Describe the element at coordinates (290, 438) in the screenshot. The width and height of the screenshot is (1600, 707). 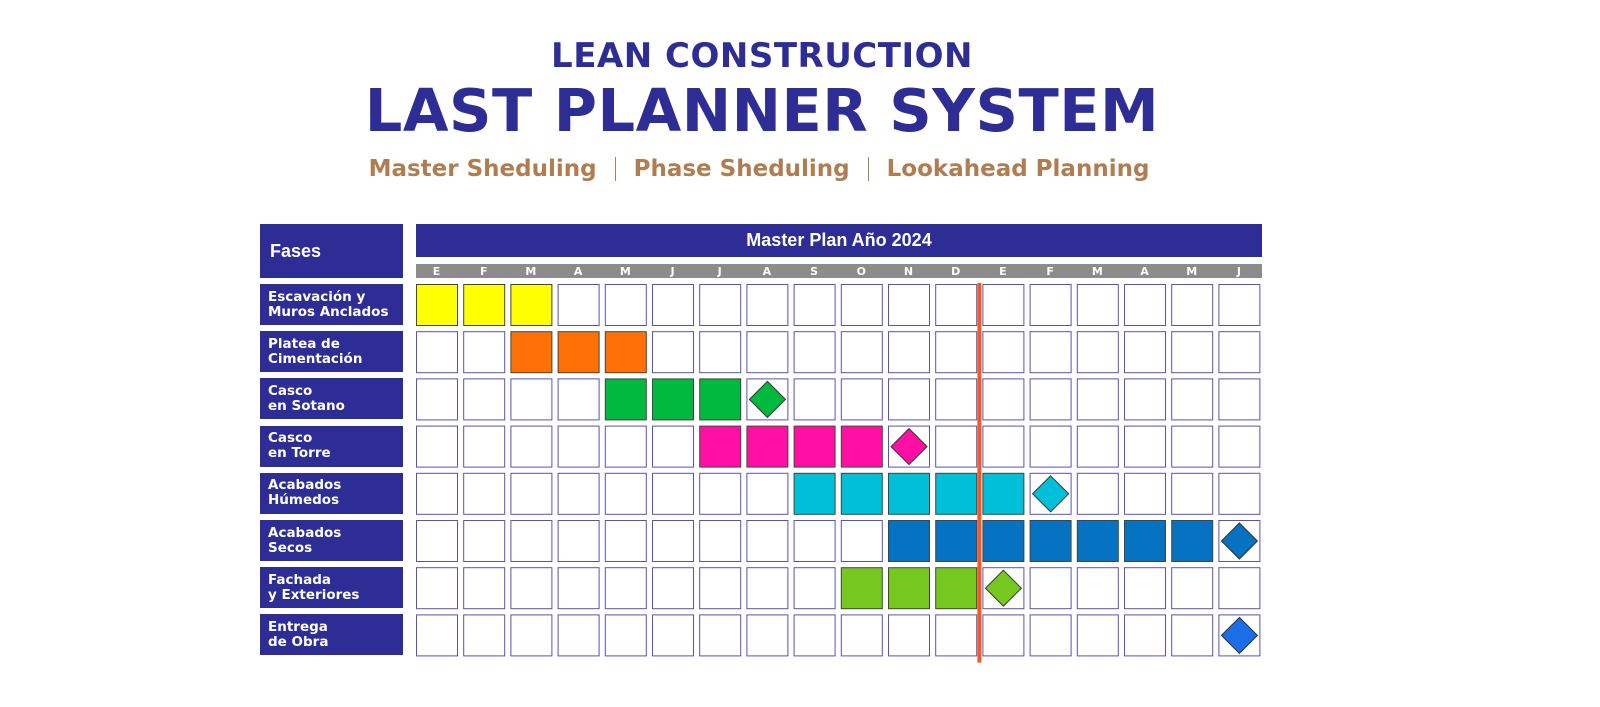
I see `phase-label-line: Casco` at that location.